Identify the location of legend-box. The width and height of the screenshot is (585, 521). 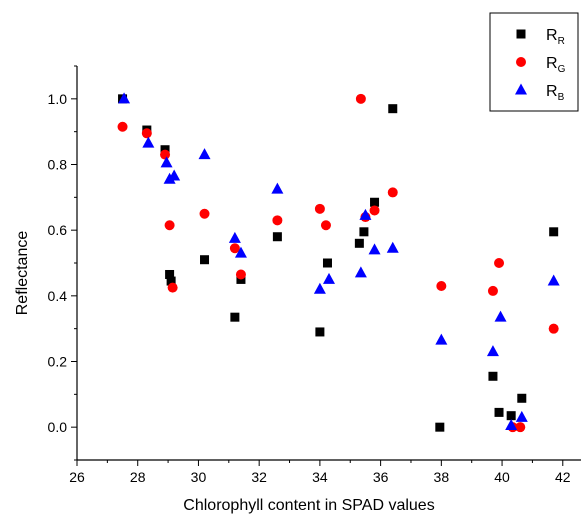
(534, 62).